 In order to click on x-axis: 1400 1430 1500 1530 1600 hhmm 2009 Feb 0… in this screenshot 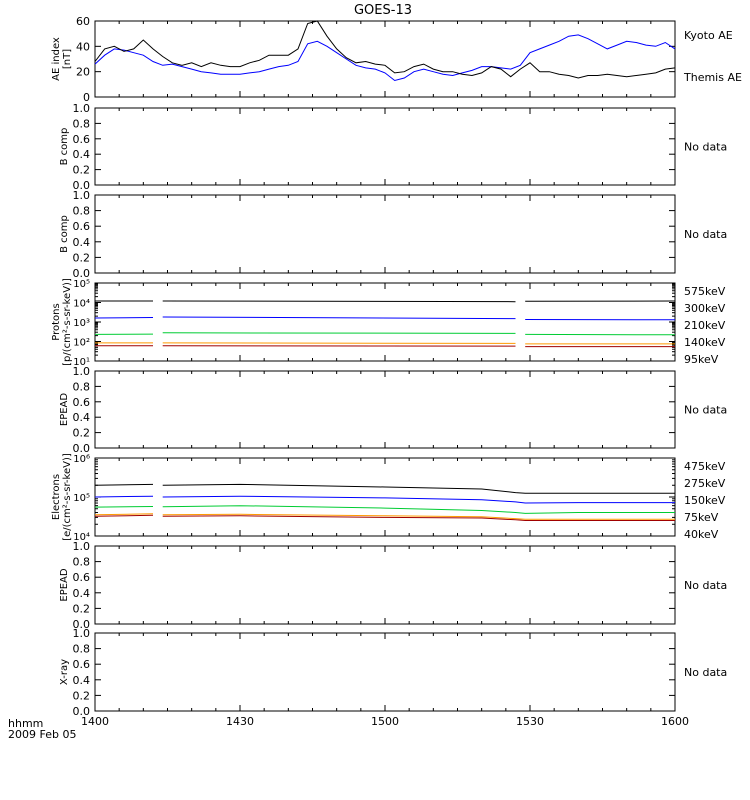, I will do `click(348, 728)`.